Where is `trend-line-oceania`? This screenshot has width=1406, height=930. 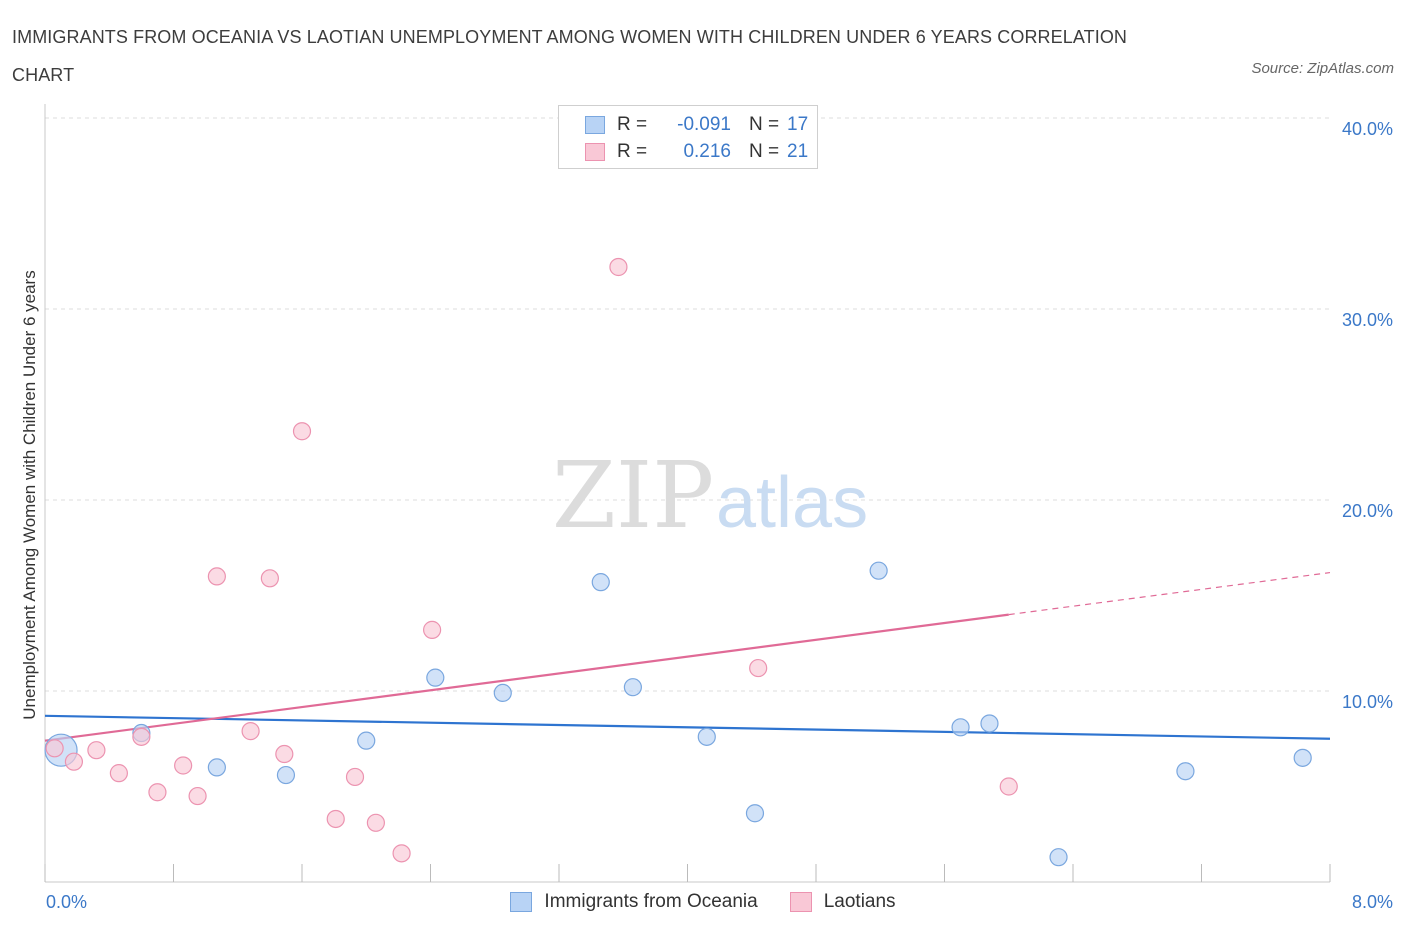 trend-line-oceania is located at coordinates (687, 727).